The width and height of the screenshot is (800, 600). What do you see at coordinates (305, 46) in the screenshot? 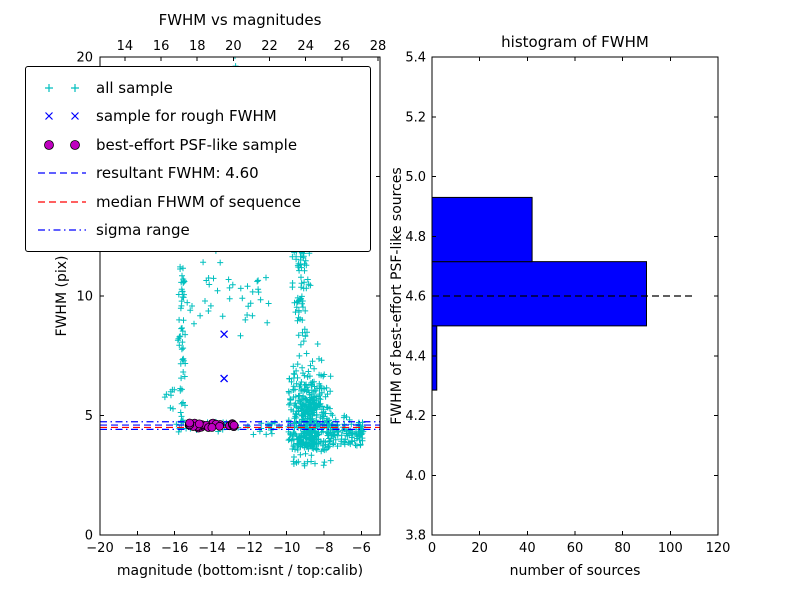
I see `tick-label: 24` at bounding box center [305, 46].